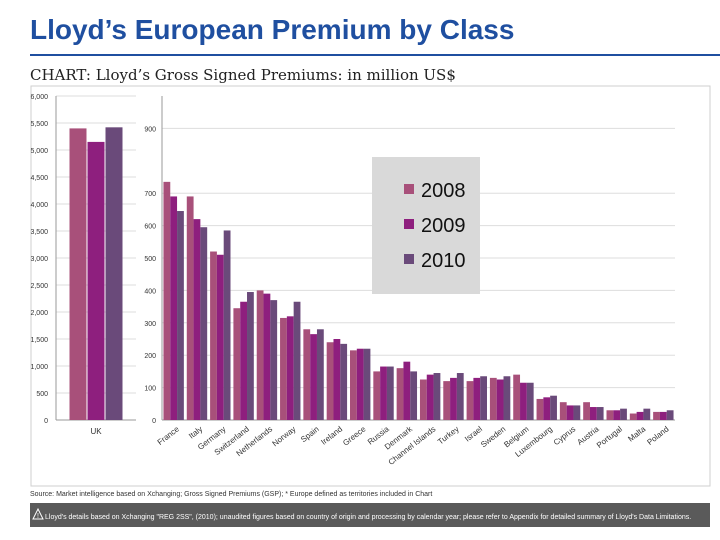  I want to click on europe-y-tick-label: 300, so click(150, 324).